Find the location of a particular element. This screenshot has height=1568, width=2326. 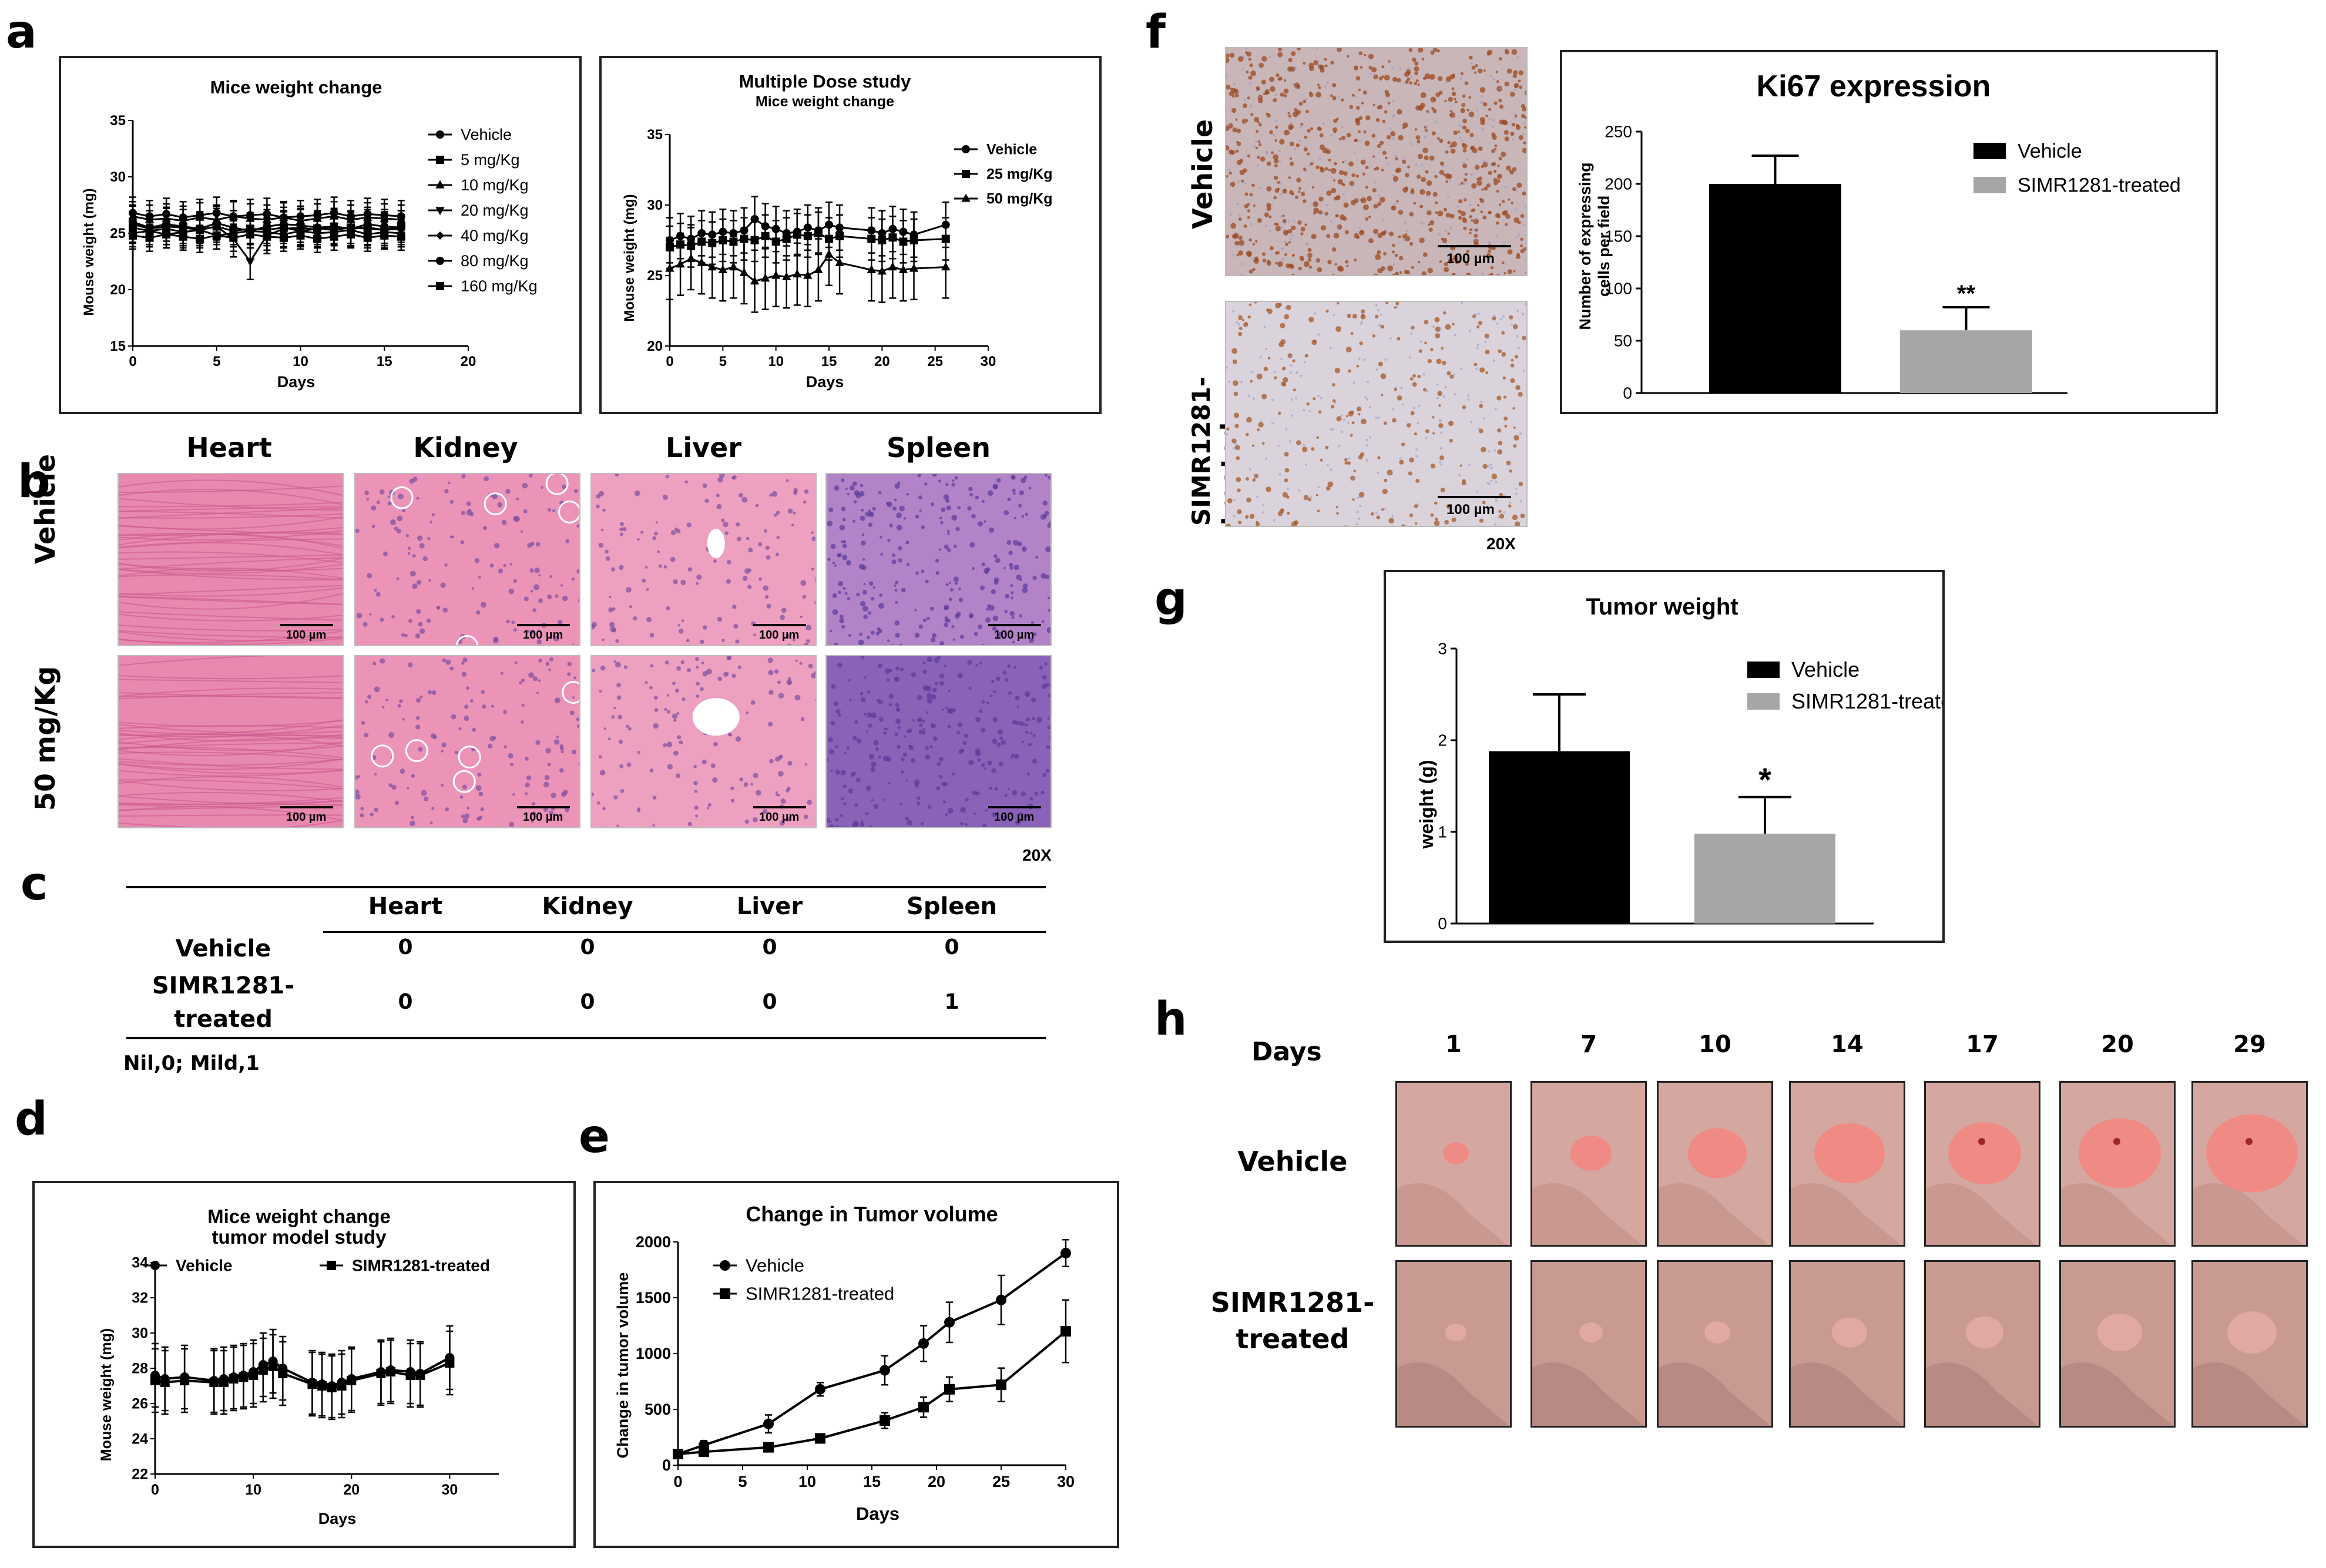

tubule is located at coordinates (568, 511).